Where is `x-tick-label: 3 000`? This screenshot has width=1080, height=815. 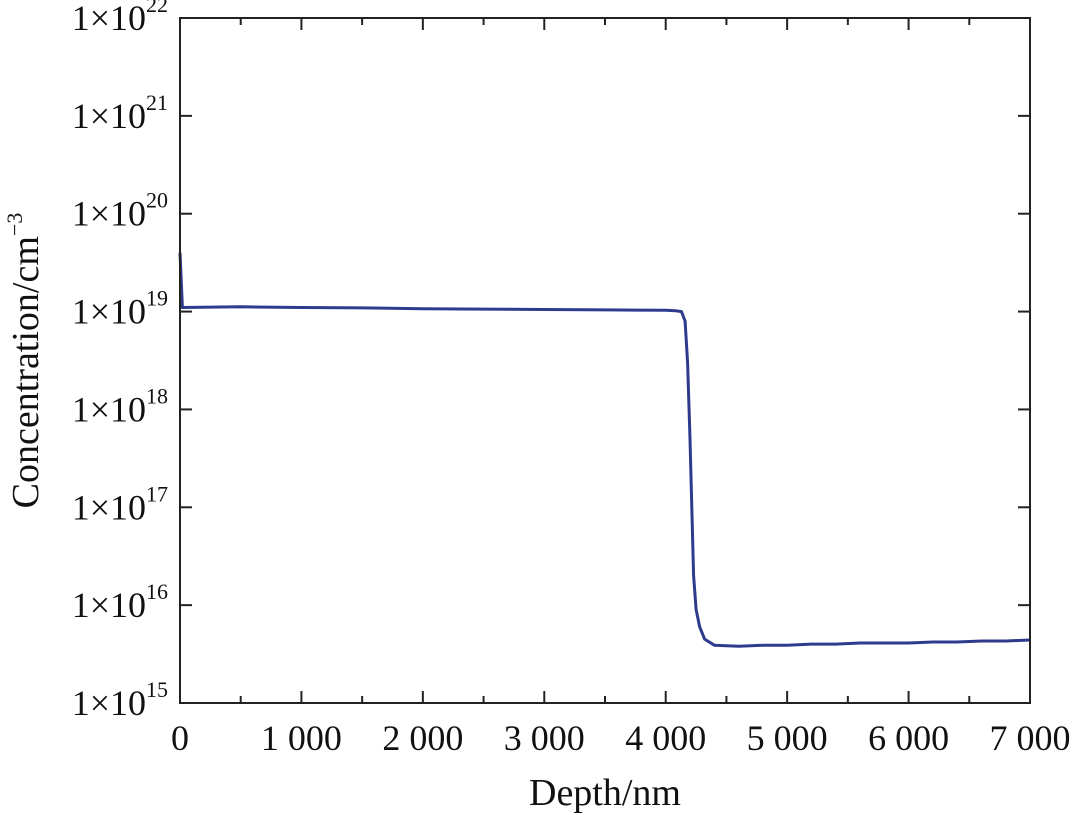 x-tick-label: 3 000 is located at coordinates (544, 738).